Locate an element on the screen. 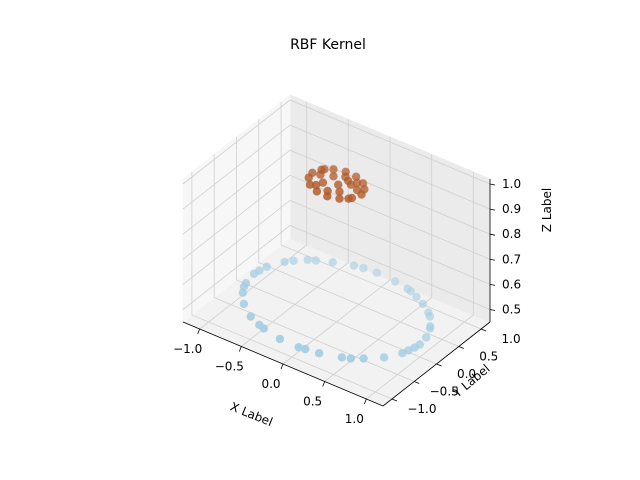 The image size is (640, 480). z-tick-label: 0.9 is located at coordinates (511, 209).